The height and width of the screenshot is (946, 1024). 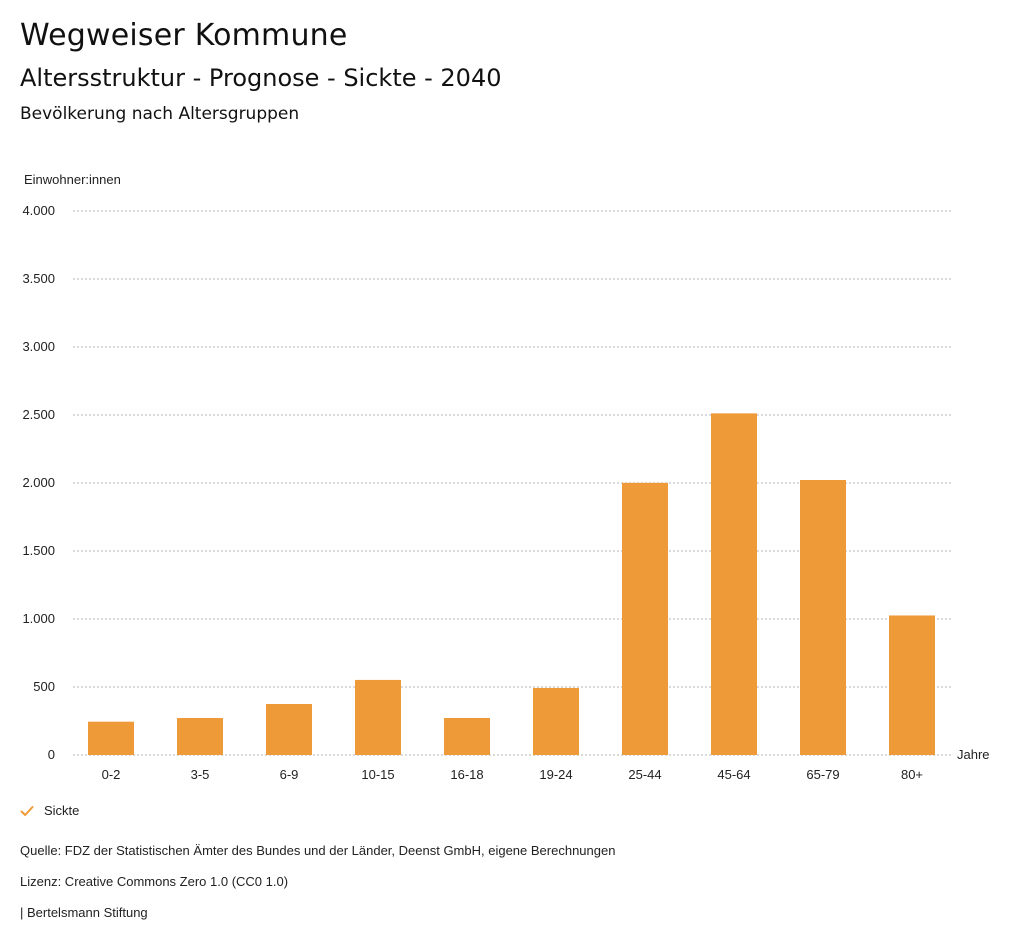 I want to click on x-tick-label: 3-5, so click(x=200, y=774).